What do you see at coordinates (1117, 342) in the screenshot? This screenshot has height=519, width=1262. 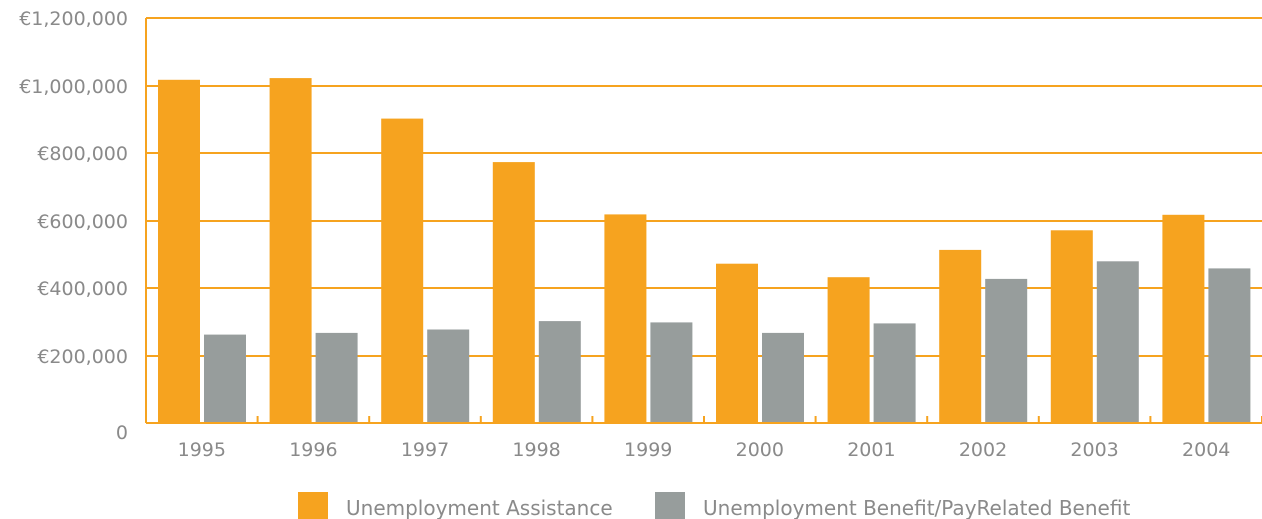 I see `bar-benefit-2003` at bounding box center [1117, 342].